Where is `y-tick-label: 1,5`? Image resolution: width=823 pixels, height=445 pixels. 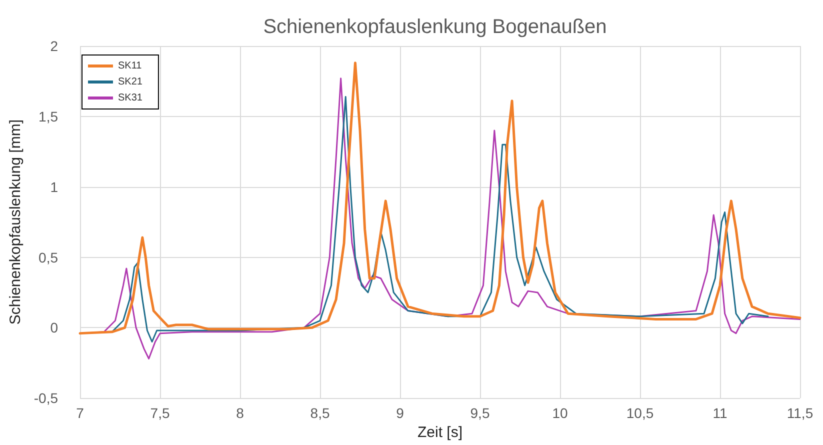
y-tick-label: 1,5 is located at coordinates (48, 116).